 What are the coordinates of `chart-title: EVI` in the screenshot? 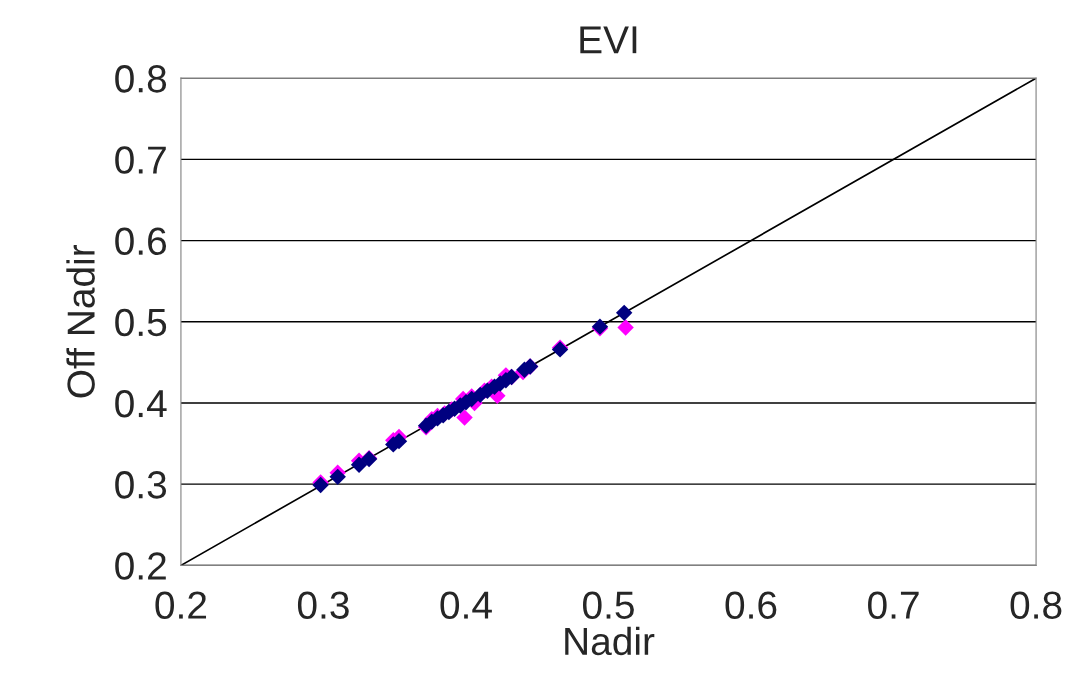 It's located at (608, 40).